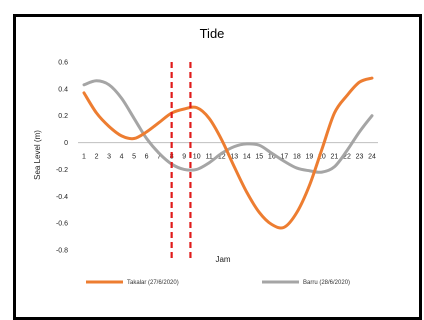 The width and height of the screenshot is (424, 320). Describe the element at coordinates (372, 157) in the screenshot. I see `x-tick-label: 24` at that location.